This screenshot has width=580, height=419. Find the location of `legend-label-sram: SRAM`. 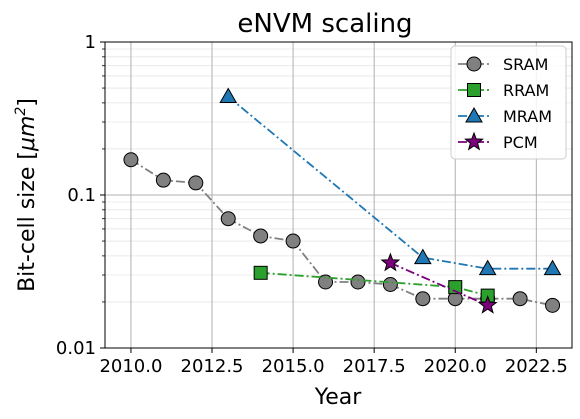

legend-label-sram: SRAM is located at coordinates (525, 64).